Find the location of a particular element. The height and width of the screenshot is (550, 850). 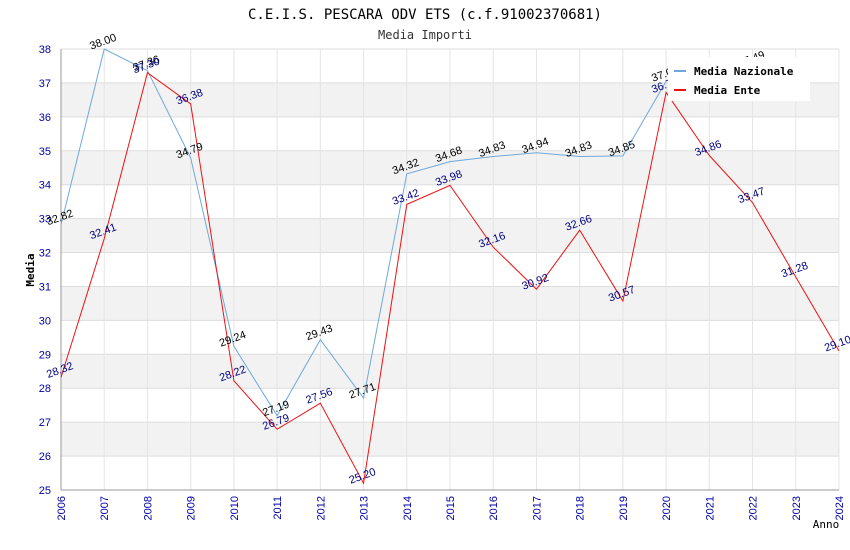

y-tick-label: 29 is located at coordinates (45, 355).